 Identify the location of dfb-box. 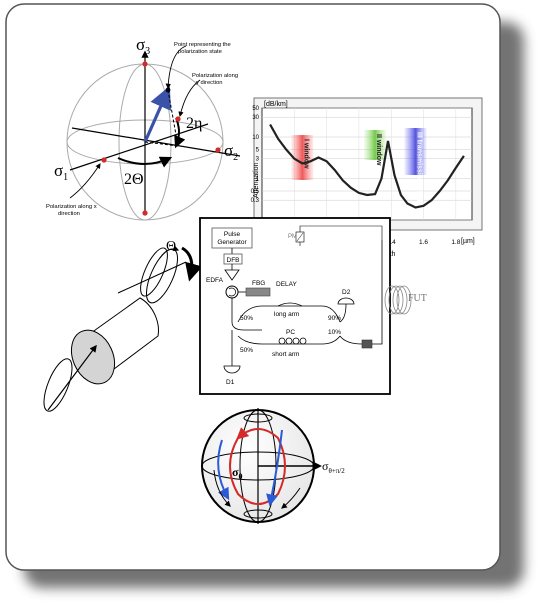
(233, 259).